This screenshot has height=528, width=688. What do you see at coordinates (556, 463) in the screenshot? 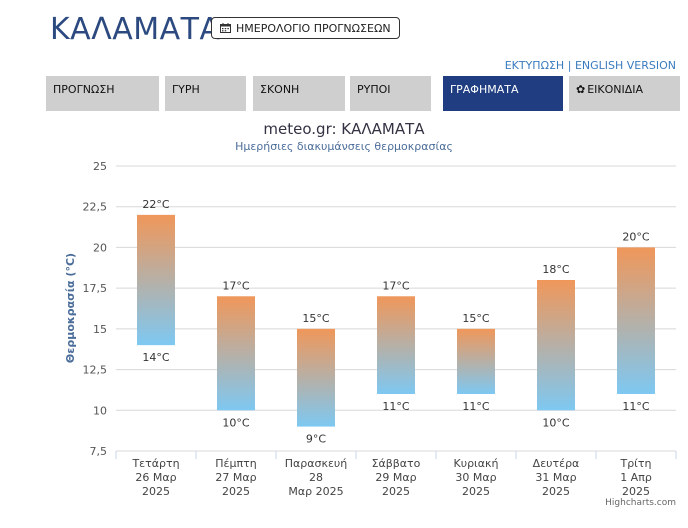
I see `x-category-label: Δευτέρα` at bounding box center [556, 463].